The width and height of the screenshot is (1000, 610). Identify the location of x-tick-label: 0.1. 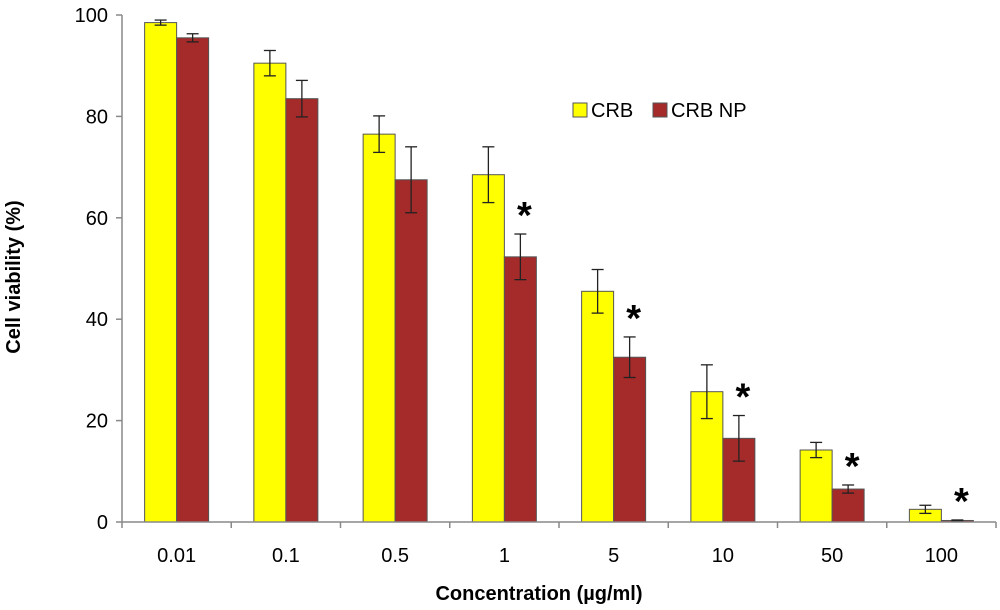
(286, 556).